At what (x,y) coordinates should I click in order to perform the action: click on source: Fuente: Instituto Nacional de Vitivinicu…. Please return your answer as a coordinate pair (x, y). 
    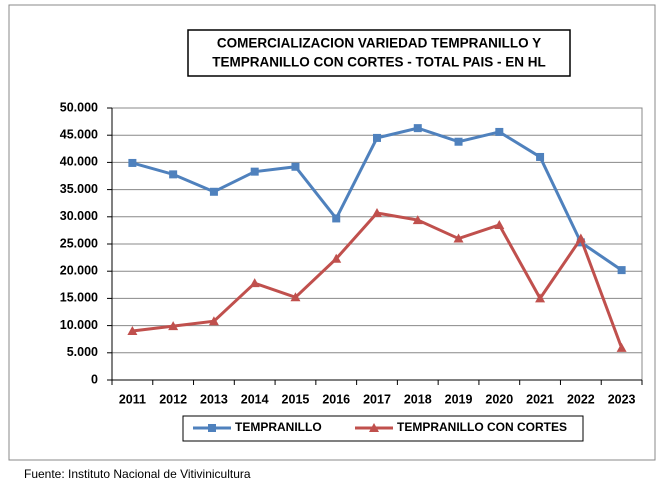
    Looking at the image, I should click on (137, 474).